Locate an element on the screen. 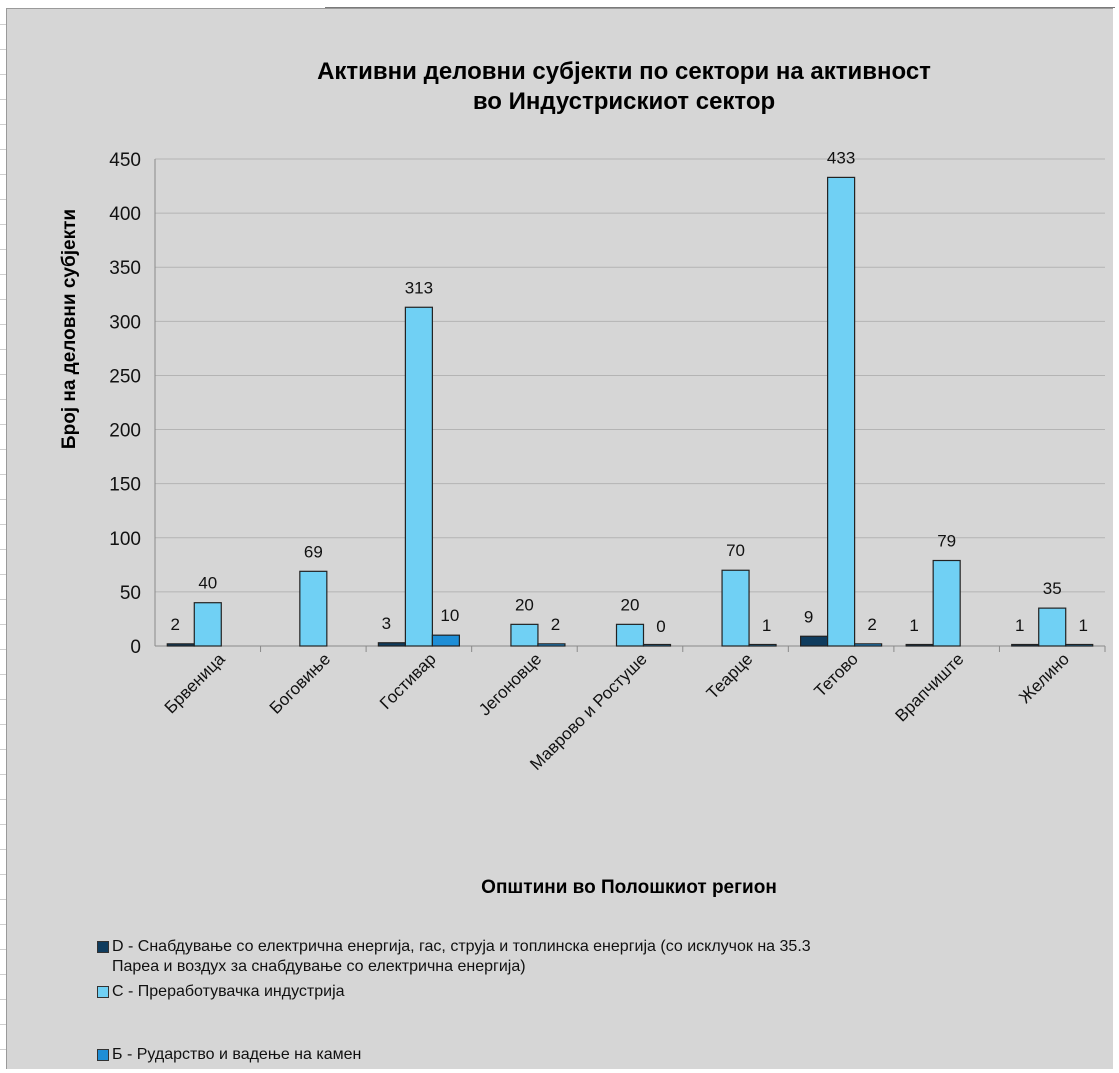  data-label: 433 is located at coordinates (841, 157).